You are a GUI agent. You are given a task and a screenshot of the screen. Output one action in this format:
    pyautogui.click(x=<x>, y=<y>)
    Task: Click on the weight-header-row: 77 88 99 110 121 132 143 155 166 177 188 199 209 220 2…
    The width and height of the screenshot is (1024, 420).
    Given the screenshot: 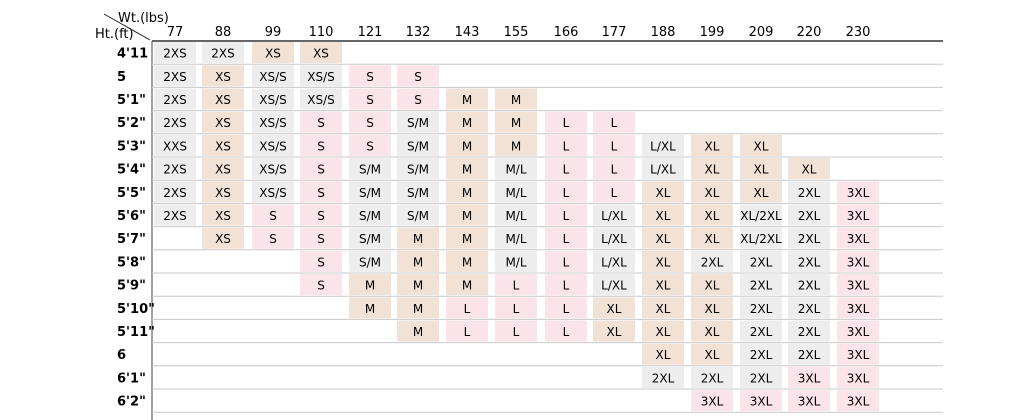 What is the action you would take?
    pyautogui.click(x=519, y=32)
    